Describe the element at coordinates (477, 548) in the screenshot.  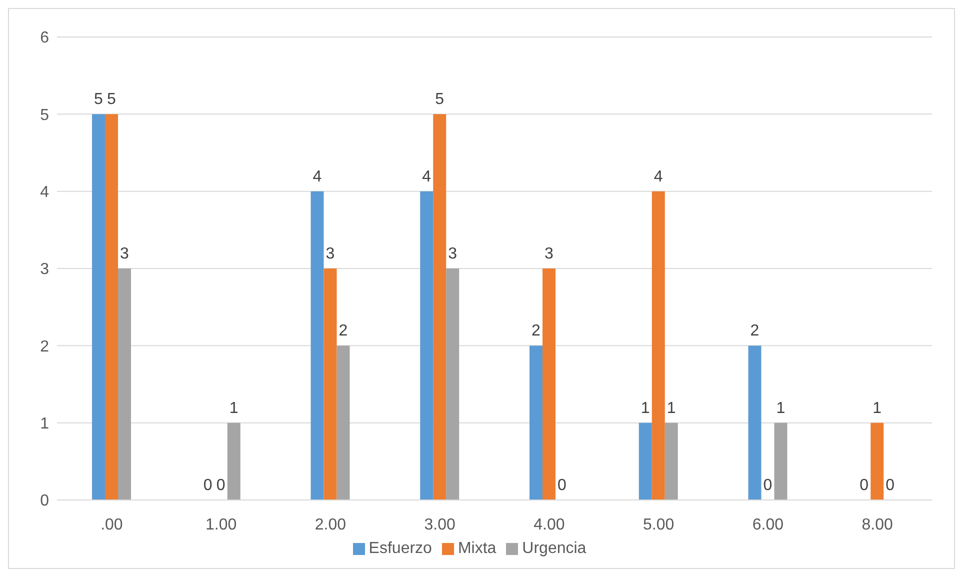
I see `legend-label: Mixta` at that location.